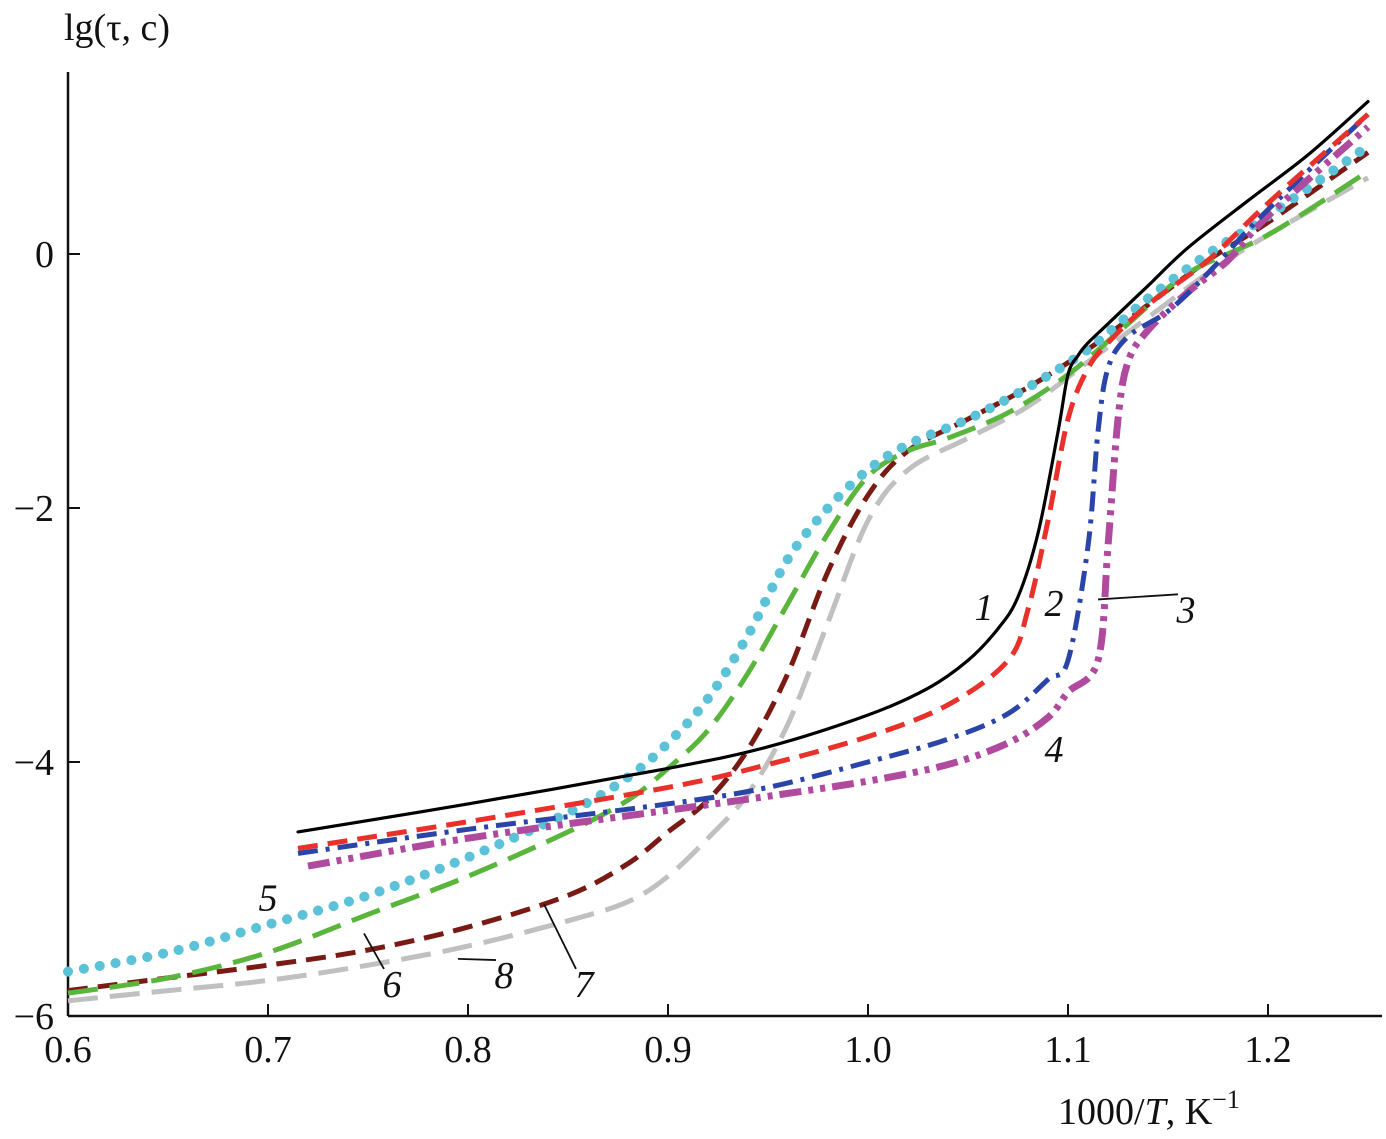 This screenshot has height=1139, width=1386. What do you see at coordinates (585, 985) in the screenshot?
I see `curve-label-7: 7` at bounding box center [585, 985].